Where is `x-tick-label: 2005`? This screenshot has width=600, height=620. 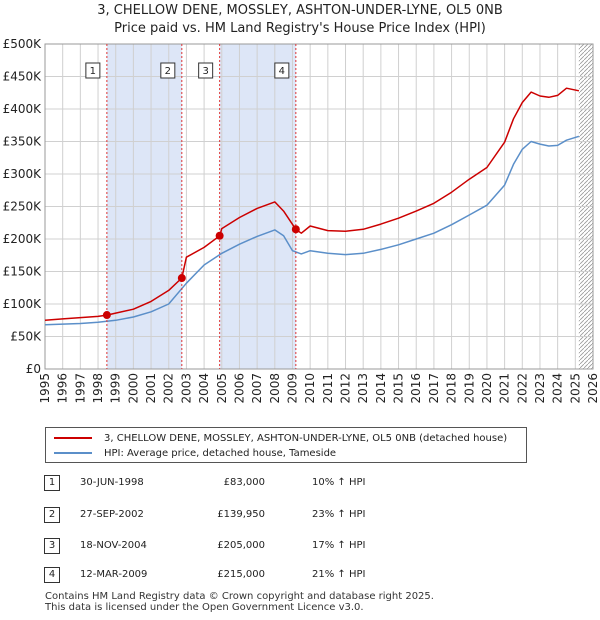
x-tick-label: 2005 is located at coordinates (222, 388).